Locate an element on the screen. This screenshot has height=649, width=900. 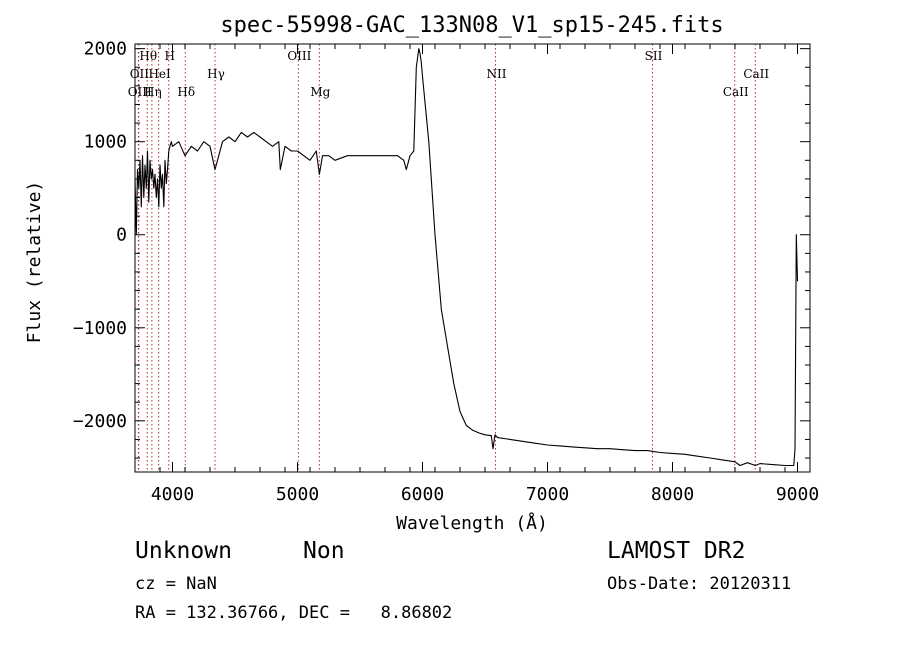
x-tick-label-5: 9000 is located at coordinates (797, 494).